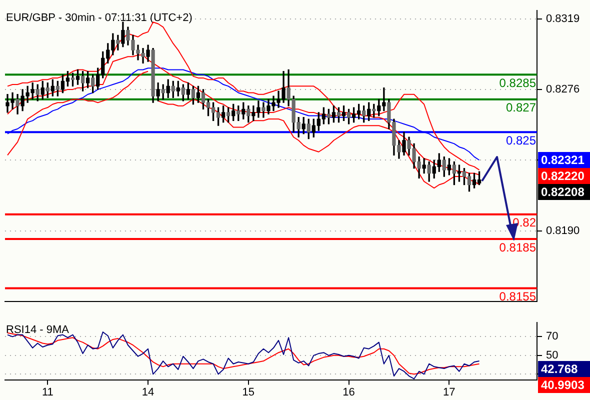  What do you see at coordinates (99, 18) in the screenshot?
I see `chart-title: EUR/GBP - 30min - 07:11:31 (UTC+2)` at bounding box center [99, 18].